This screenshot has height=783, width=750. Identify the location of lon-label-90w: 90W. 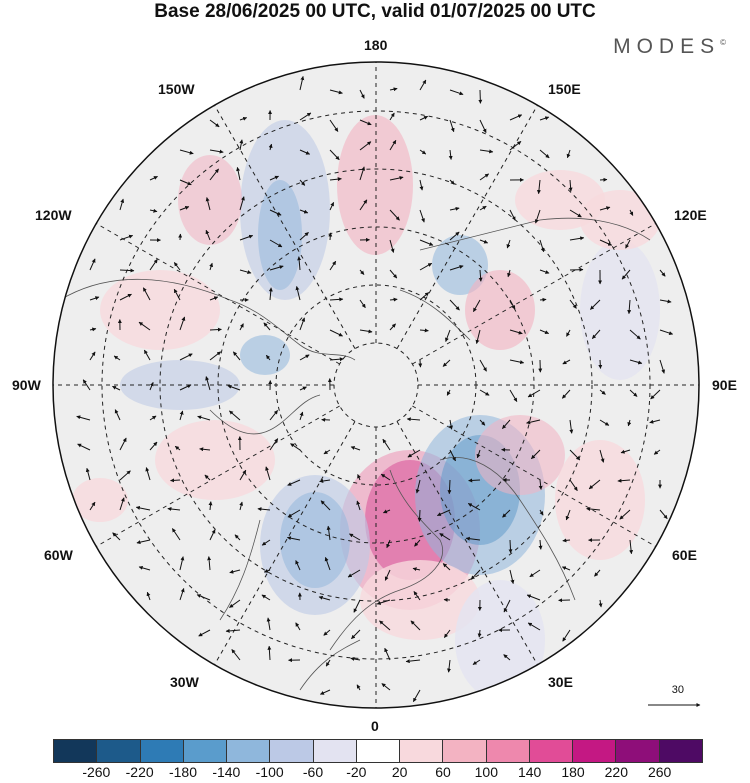
(26, 385).